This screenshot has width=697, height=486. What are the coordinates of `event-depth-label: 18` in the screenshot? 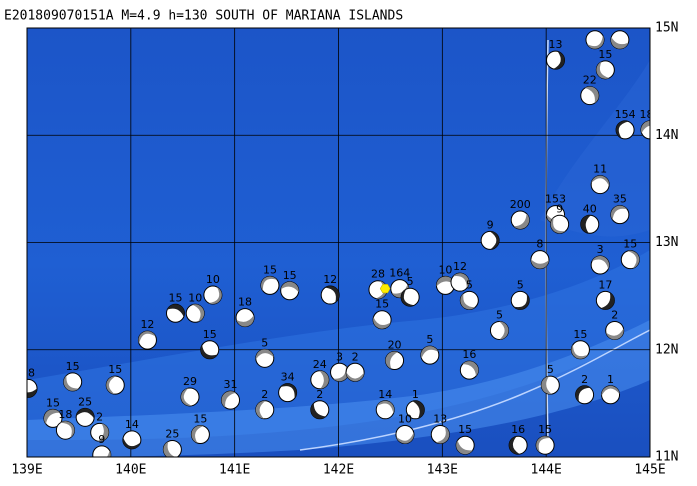 It's located at (65, 414).